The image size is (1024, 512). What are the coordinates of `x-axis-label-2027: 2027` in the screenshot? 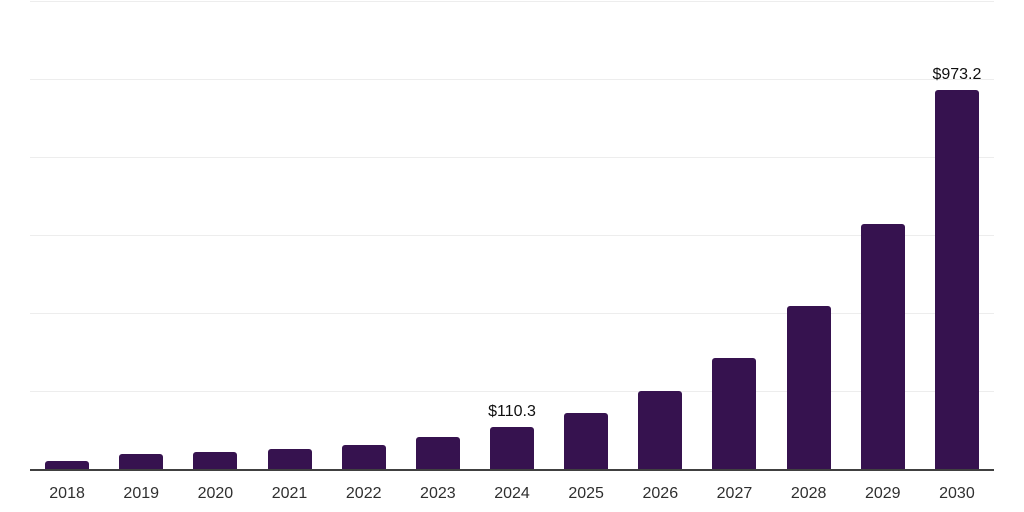 It's located at (734, 493).